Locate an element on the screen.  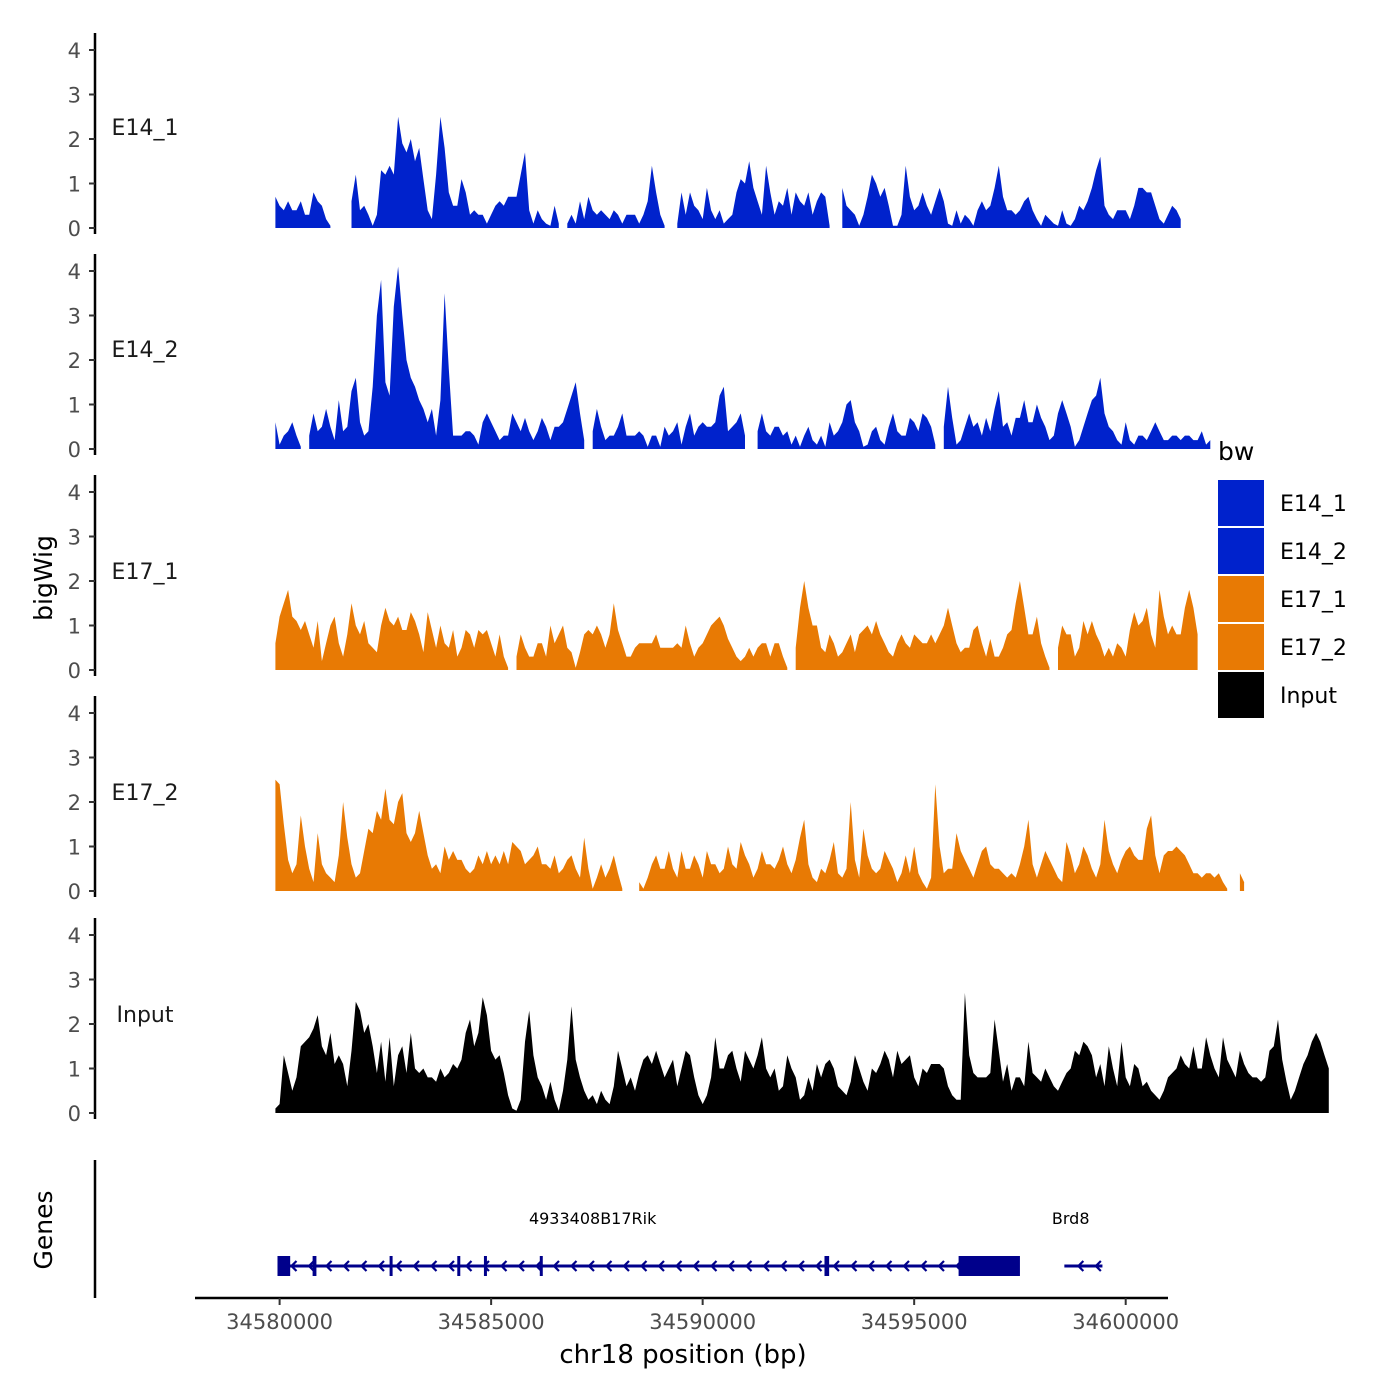
legend-label-e14-2: E14_2 is located at coordinates (1313, 552).